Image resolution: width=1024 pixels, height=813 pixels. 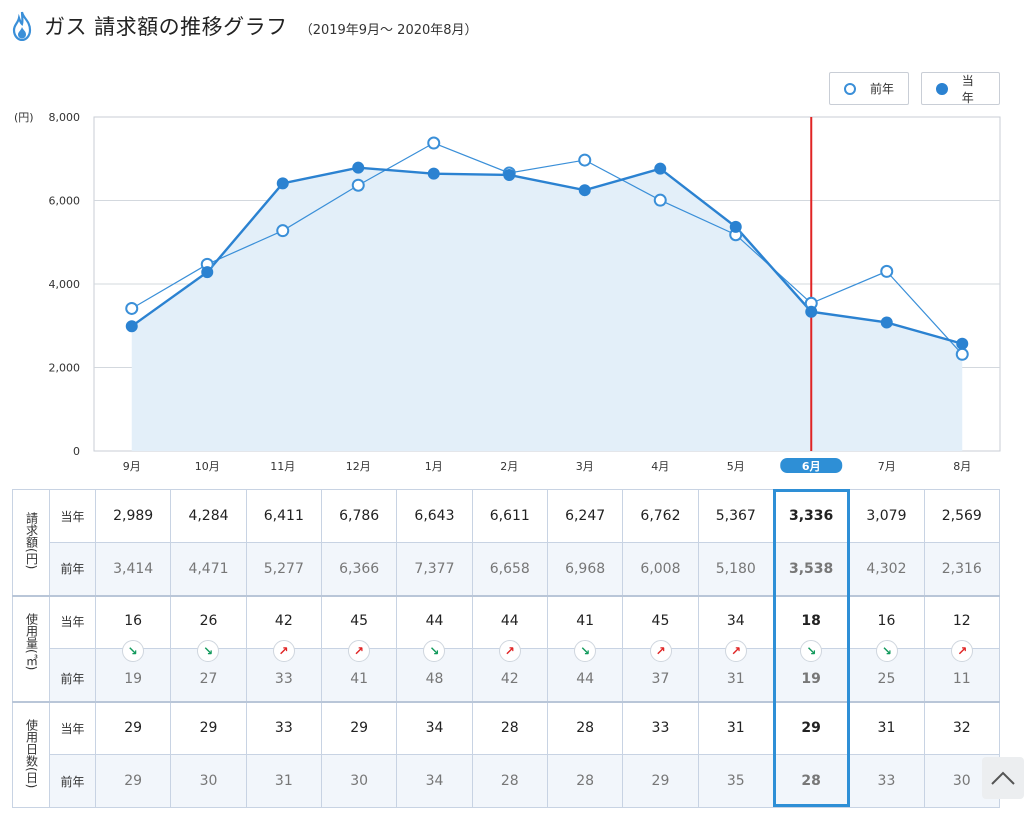 I want to click on chevron-up-icon, so click(x=1003, y=778).